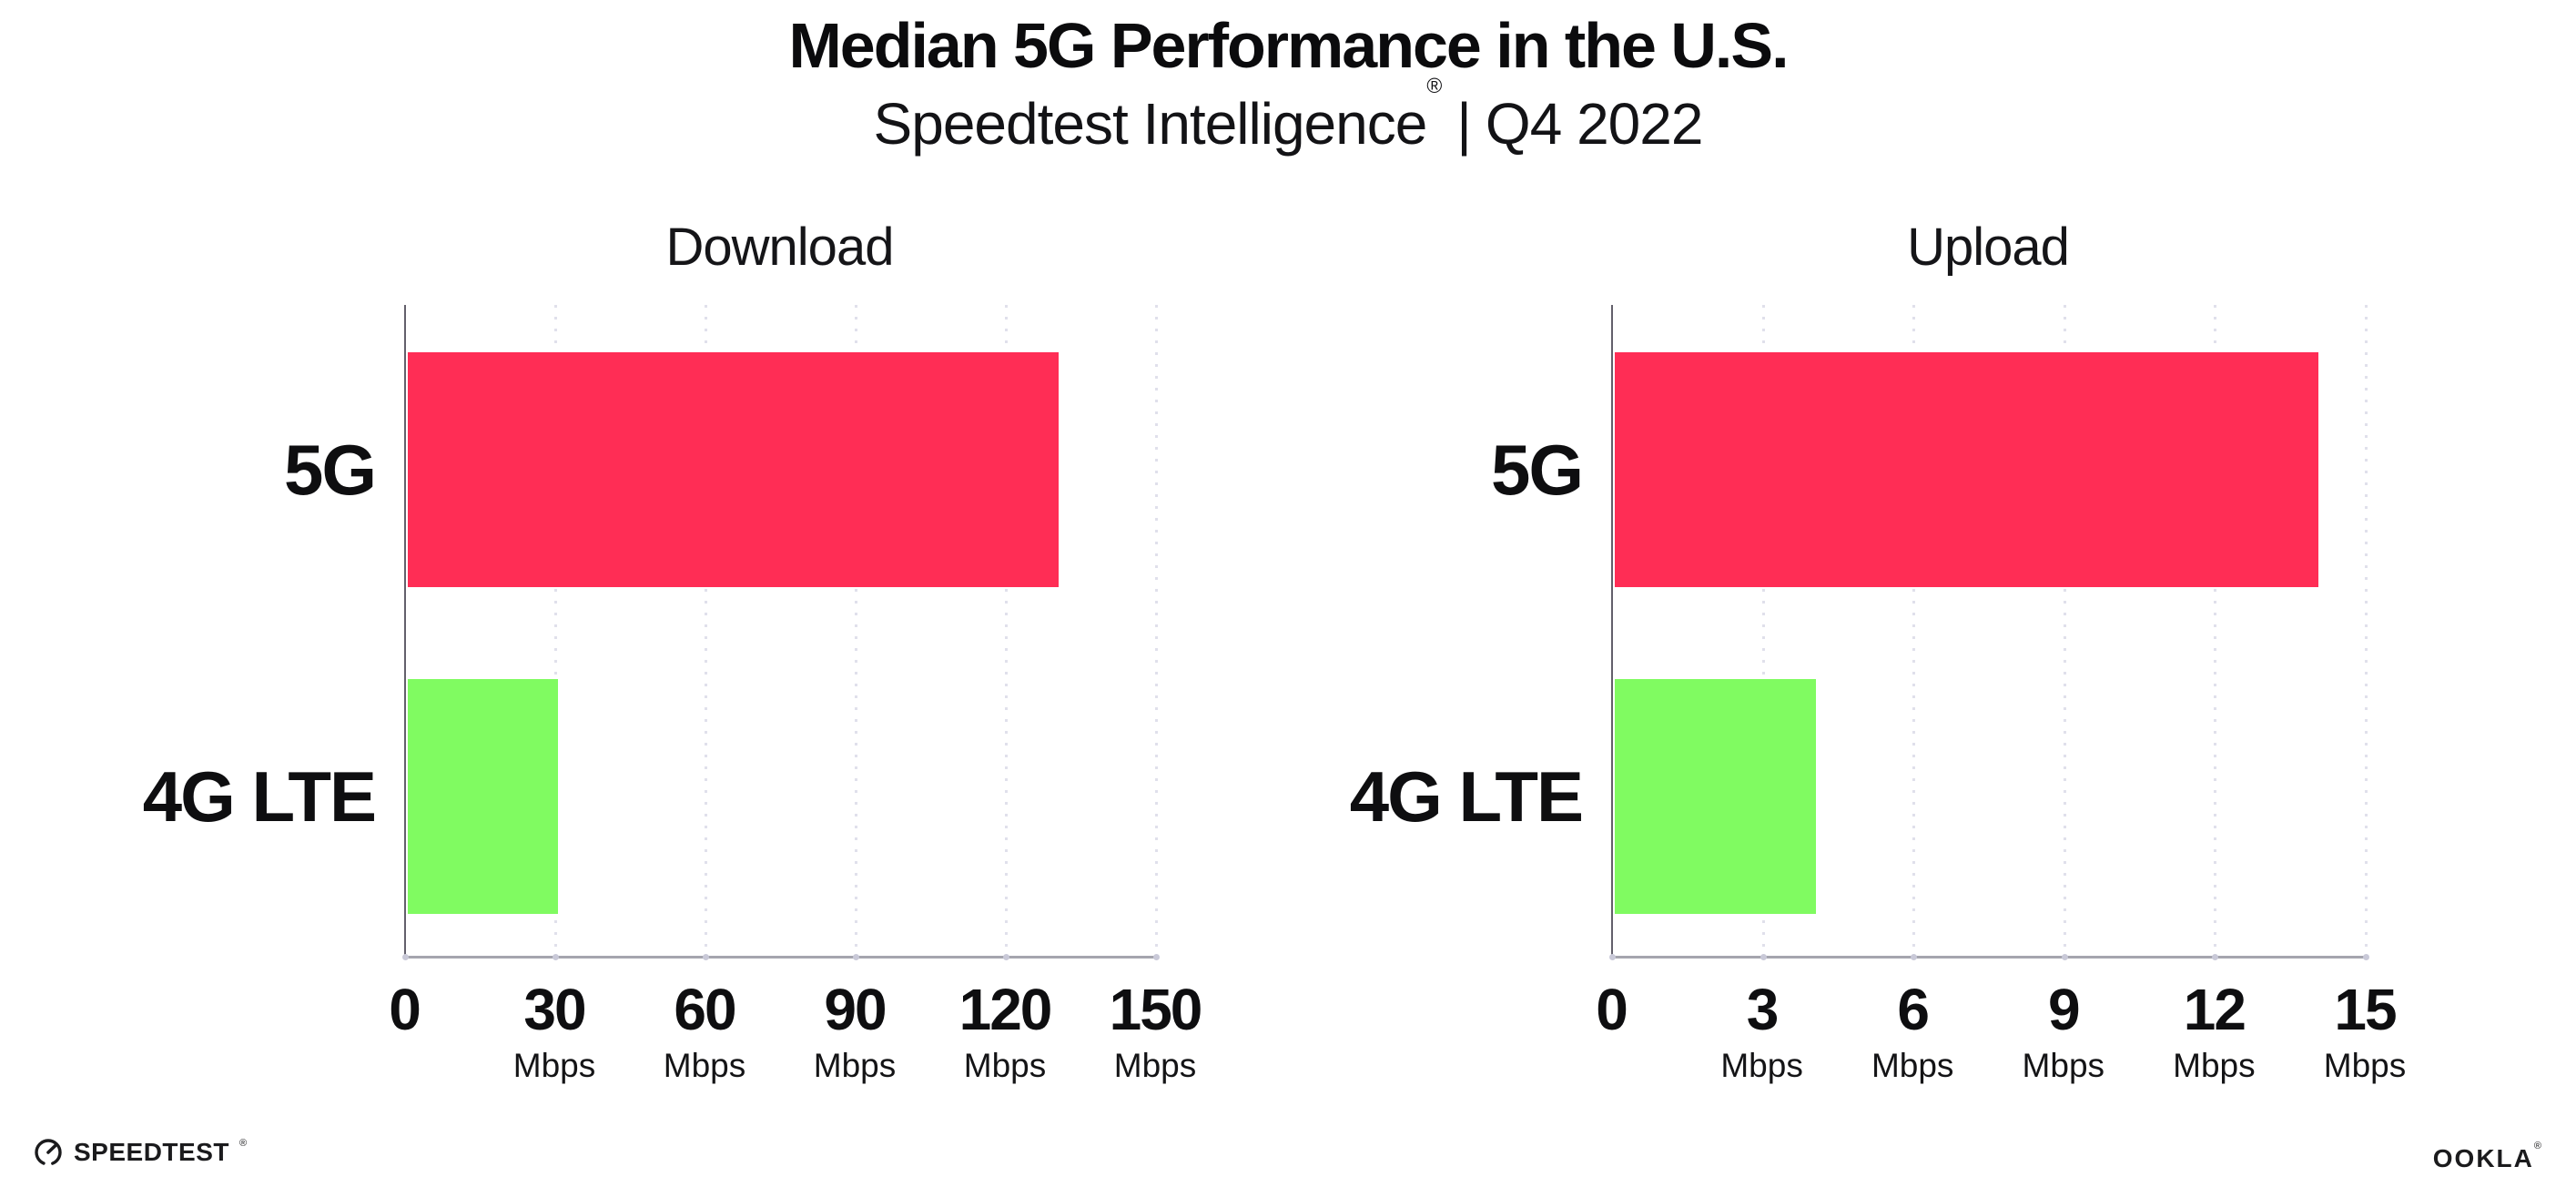  I want to click on x-tick-value: 90, so click(855, 1010).